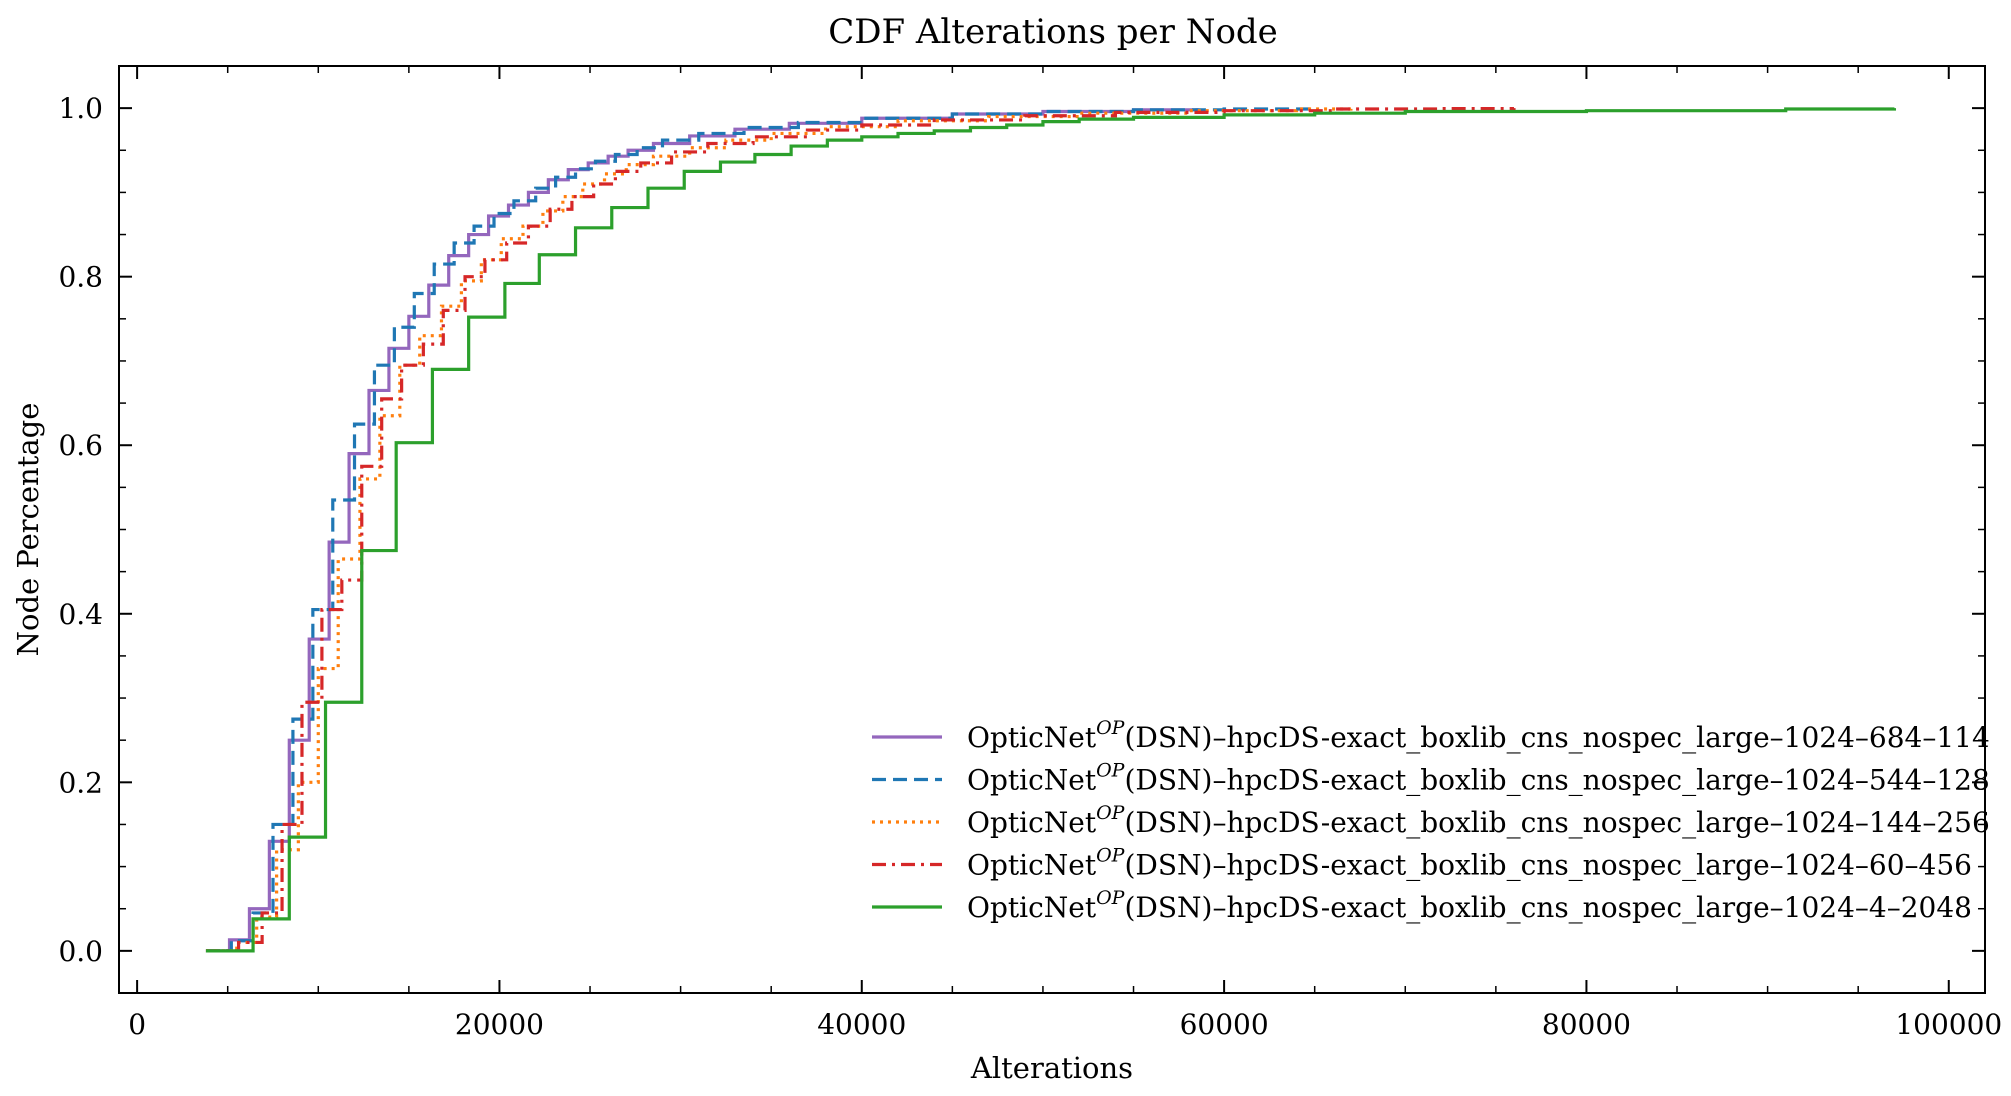 This screenshot has height=1096, width=2011. Describe the element at coordinates (80, 445) in the screenshot. I see `y-tick-label: 0.6` at that location.